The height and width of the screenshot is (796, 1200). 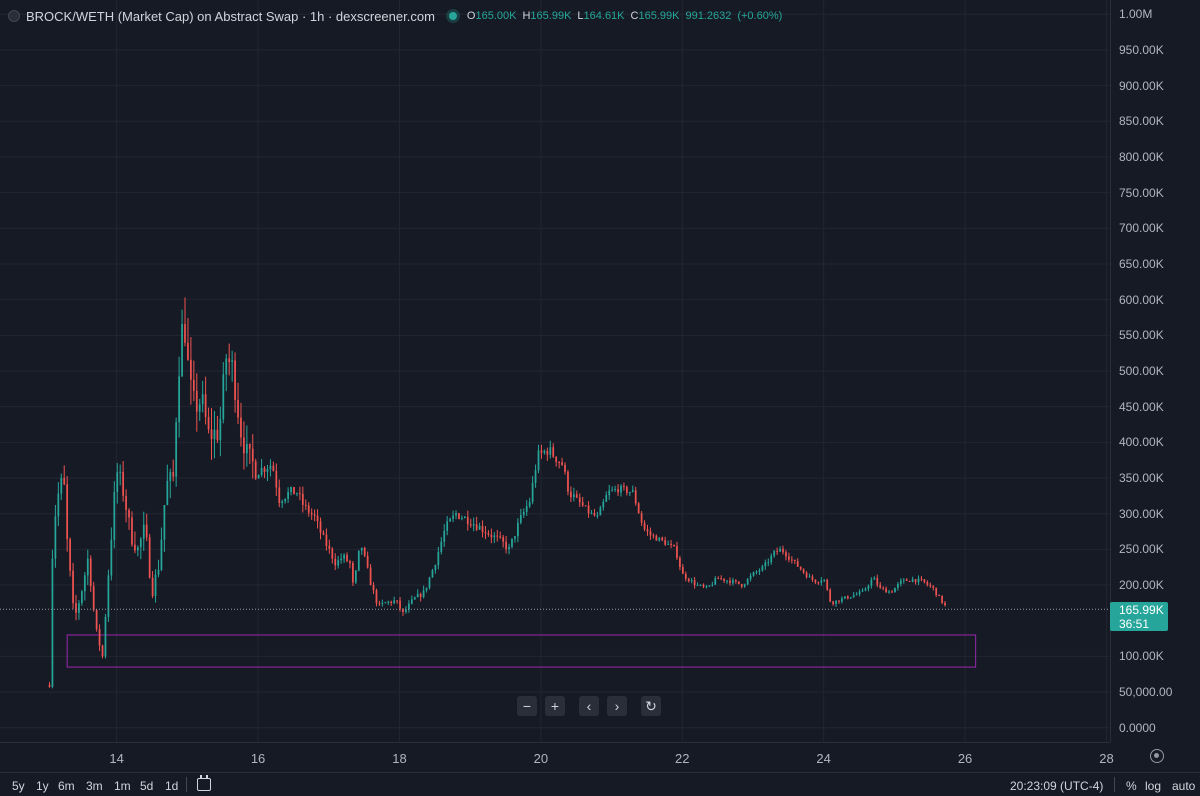 What do you see at coordinates (122, 786) in the screenshot?
I see `range-1m-button: 1m` at bounding box center [122, 786].